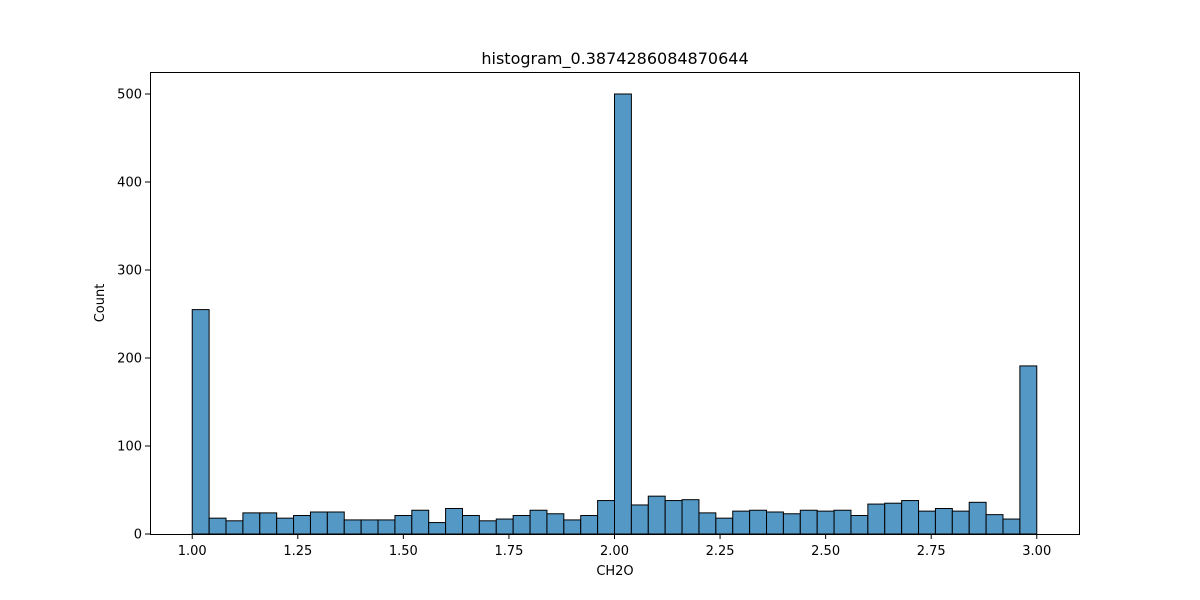 This screenshot has width=1200, height=600. Describe the element at coordinates (138, 535) in the screenshot. I see `y-tick-label: 0` at that location.